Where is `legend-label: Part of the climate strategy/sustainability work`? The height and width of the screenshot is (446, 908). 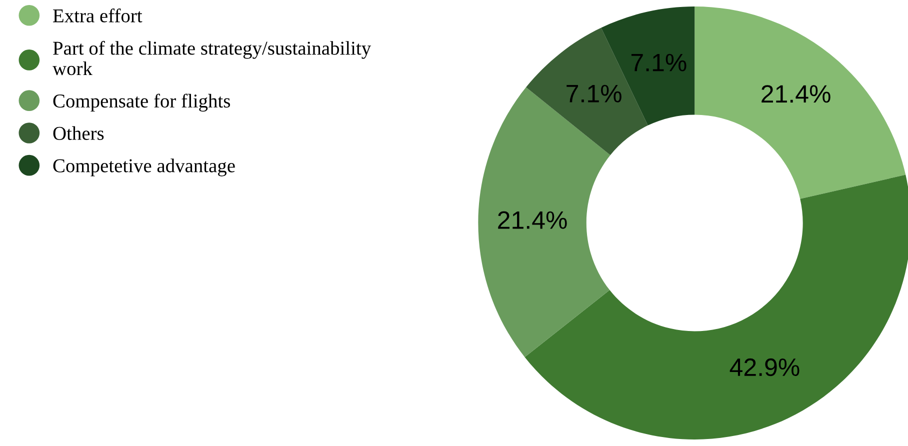 legend-label: Part of the climate strategy/sustainability work is located at coordinates (212, 58).